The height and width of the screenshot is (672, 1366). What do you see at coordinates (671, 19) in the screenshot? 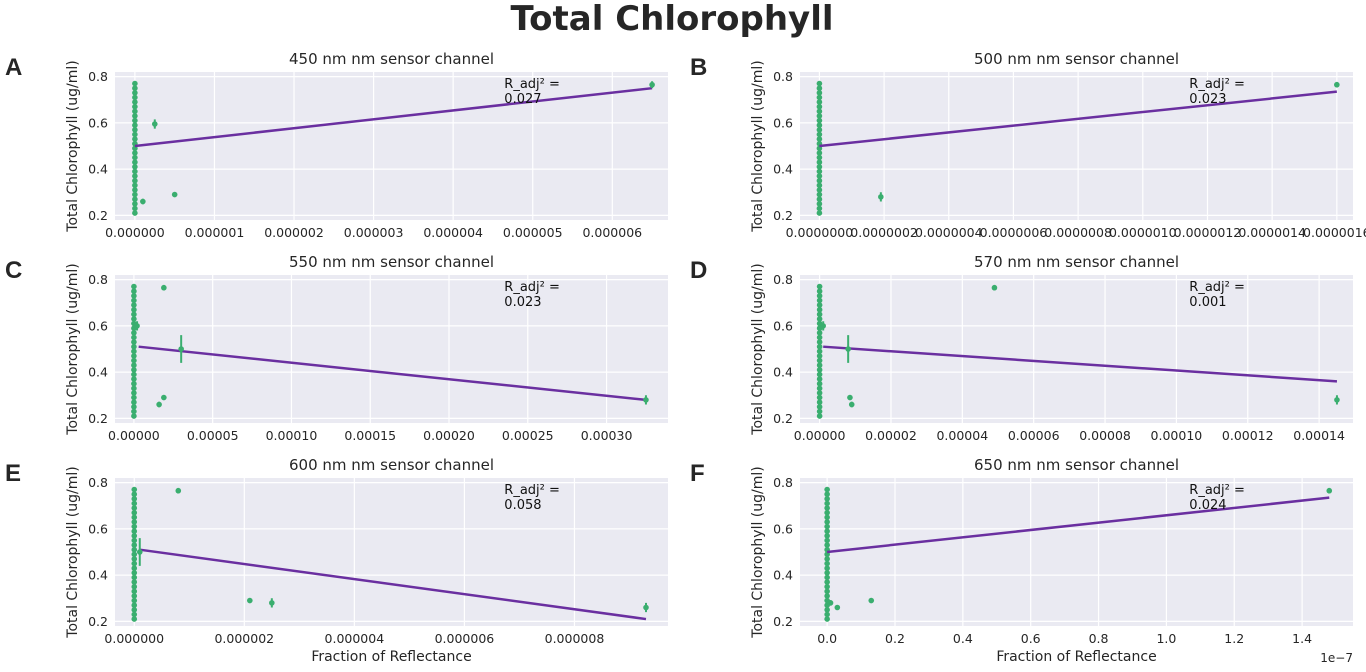
I see `figure-title: Total Chlorophyll` at bounding box center [671, 19].